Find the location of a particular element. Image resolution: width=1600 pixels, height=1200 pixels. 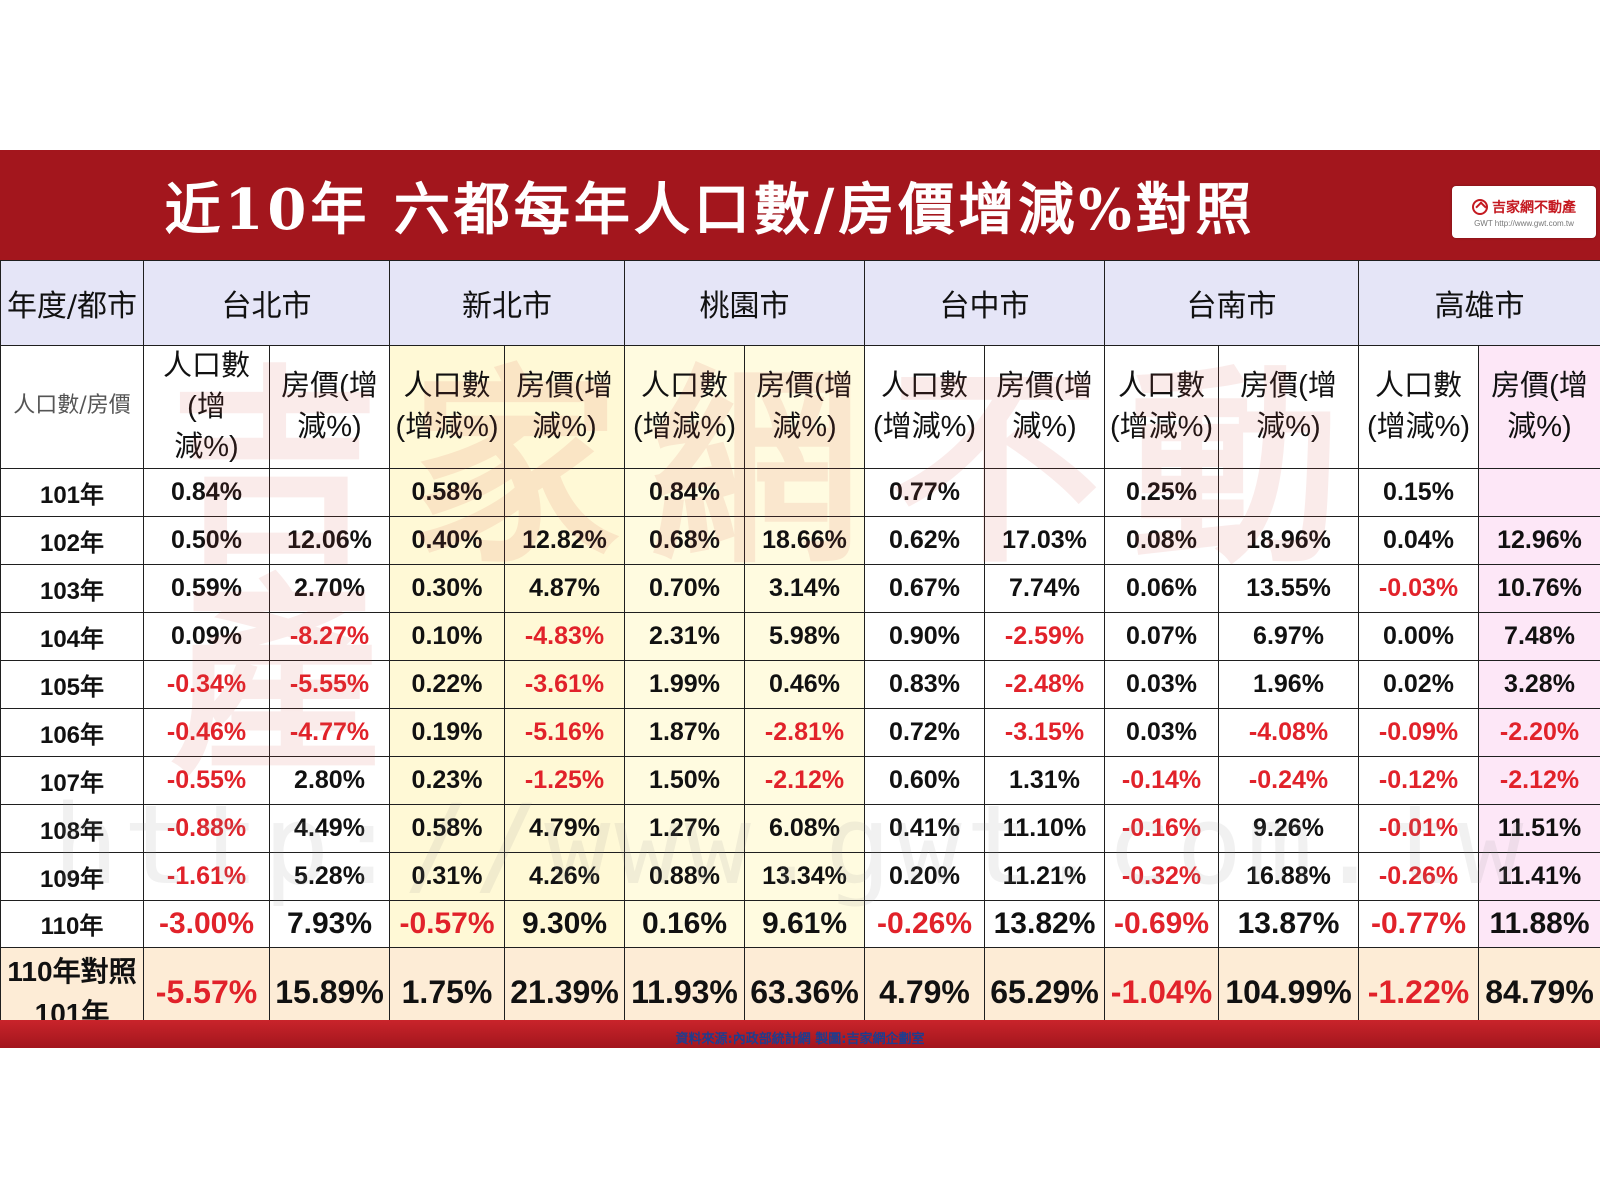

population-change-cell: 0.09% is located at coordinates (206, 636).